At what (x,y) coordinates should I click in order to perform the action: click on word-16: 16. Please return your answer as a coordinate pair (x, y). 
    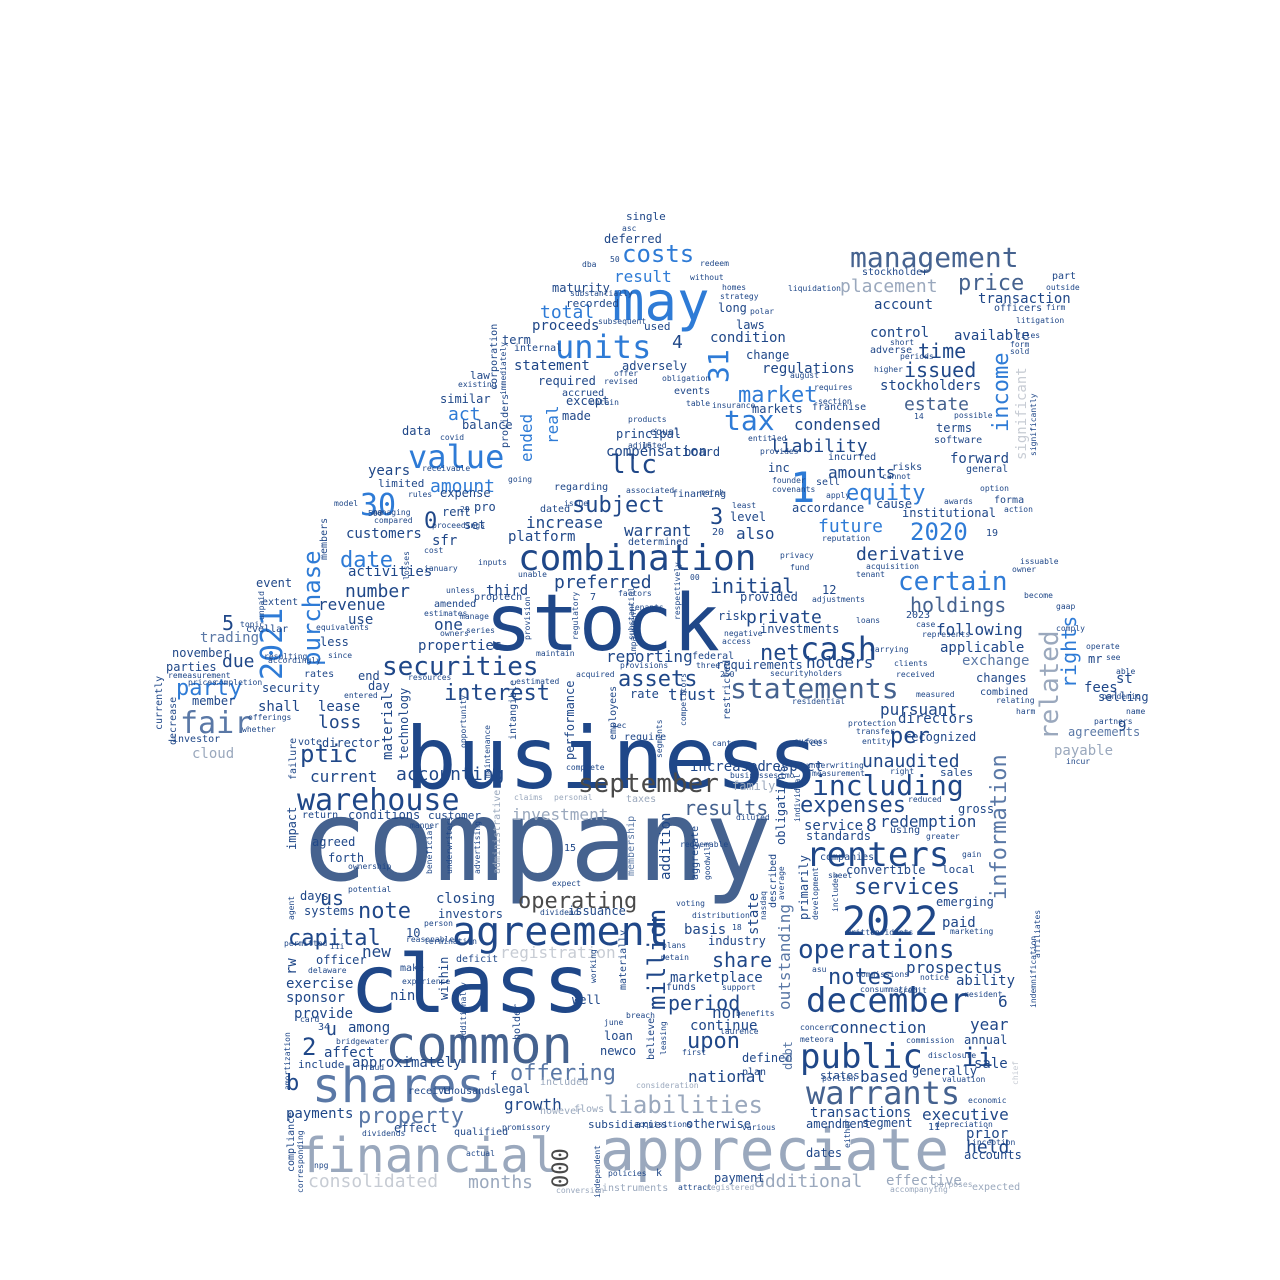
    Looking at the image, I should click on (647, 445).